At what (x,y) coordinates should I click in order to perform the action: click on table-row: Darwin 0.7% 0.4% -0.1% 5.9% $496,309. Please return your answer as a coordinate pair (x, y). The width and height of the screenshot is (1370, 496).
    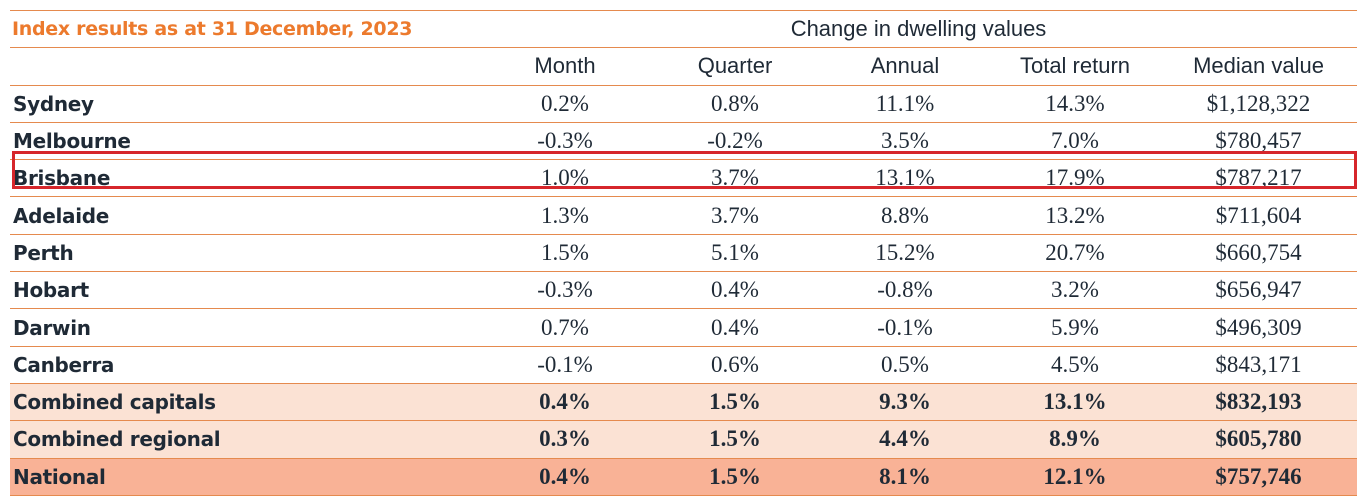
    Looking at the image, I should click on (683, 327).